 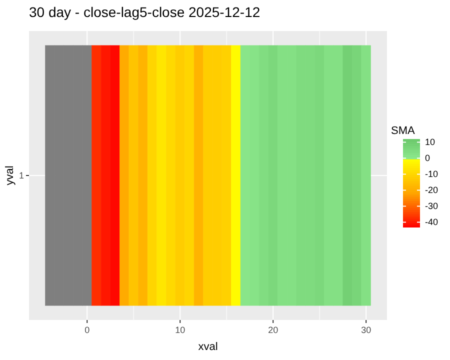 What do you see at coordinates (10, 176) in the screenshot?
I see `y-axis-title: yval` at bounding box center [10, 176].